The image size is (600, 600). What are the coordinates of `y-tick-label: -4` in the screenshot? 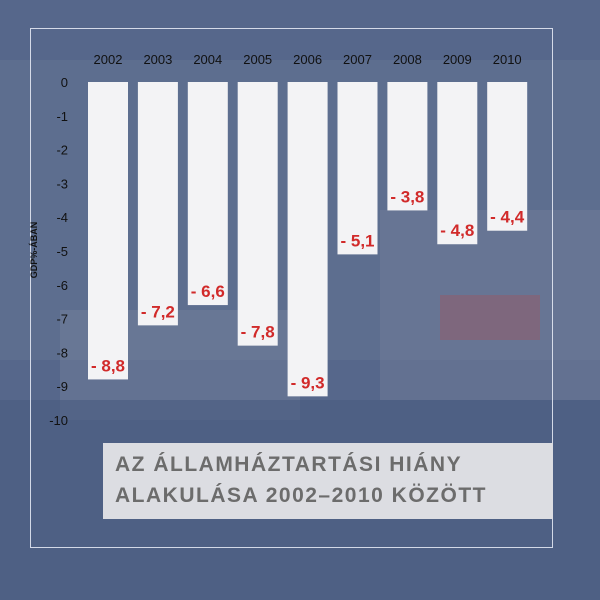 It's located at (62, 217).